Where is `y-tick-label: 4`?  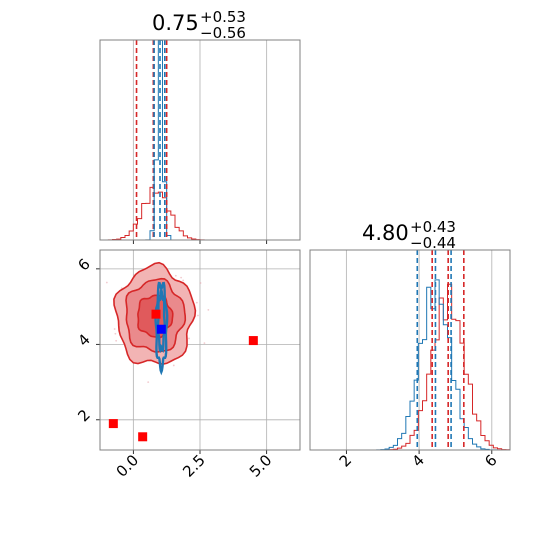 y-tick-label: 4 is located at coordinates (83, 339).